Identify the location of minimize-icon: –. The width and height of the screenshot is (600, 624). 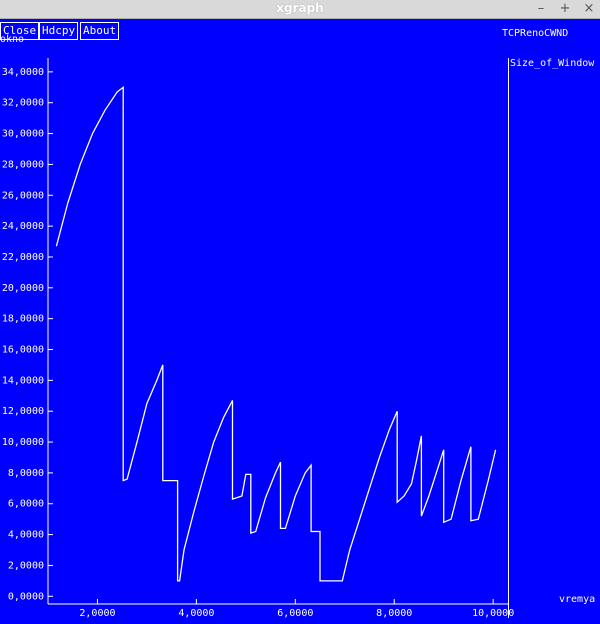
(541, 8).